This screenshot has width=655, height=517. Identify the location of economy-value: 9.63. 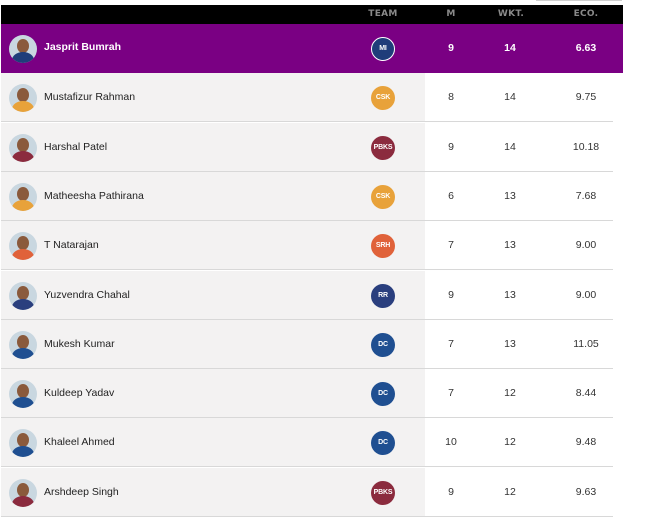
(586, 491).